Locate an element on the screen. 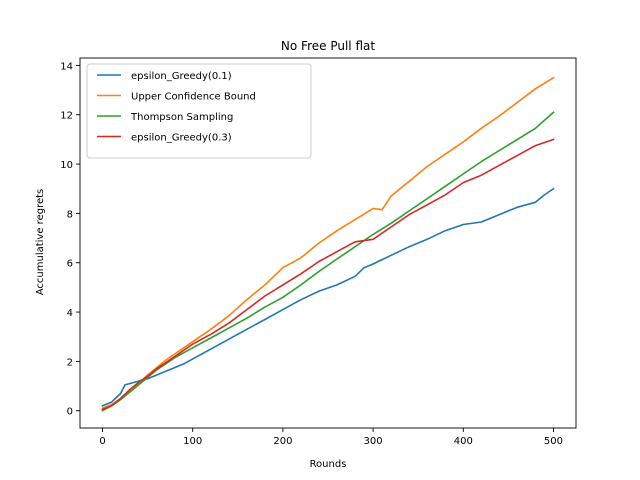  y-axis-label: Accumulative regrets is located at coordinates (40, 242).